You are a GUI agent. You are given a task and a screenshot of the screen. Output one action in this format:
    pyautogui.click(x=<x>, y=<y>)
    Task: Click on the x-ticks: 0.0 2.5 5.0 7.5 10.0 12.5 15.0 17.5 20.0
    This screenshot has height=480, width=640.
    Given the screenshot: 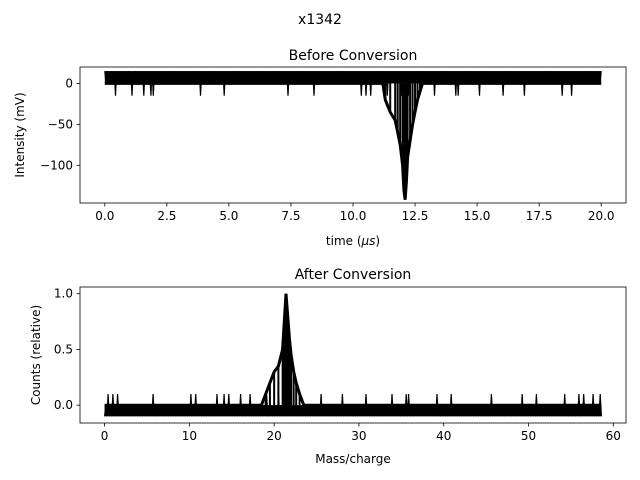 What is the action you would take?
    pyautogui.click(x=355, y=213)
    